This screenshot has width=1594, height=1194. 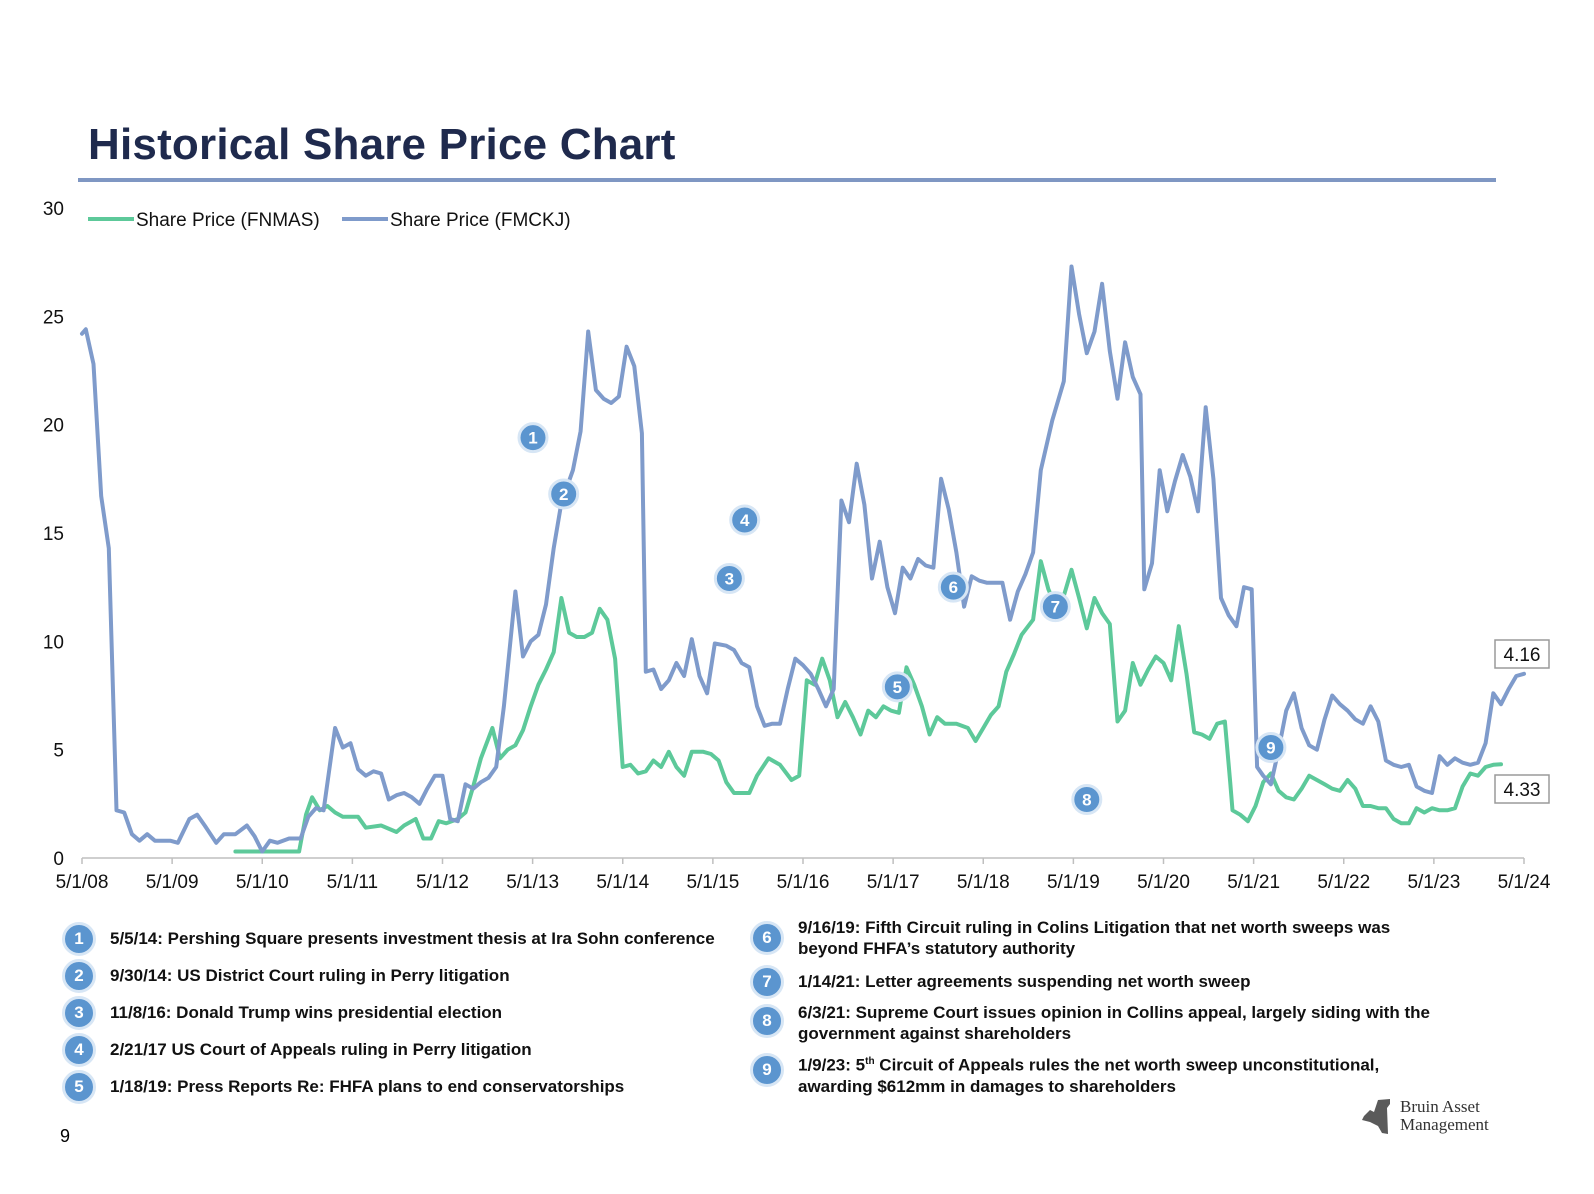 I want to click on map-logo-icon, so click(x=1376, y=1116).